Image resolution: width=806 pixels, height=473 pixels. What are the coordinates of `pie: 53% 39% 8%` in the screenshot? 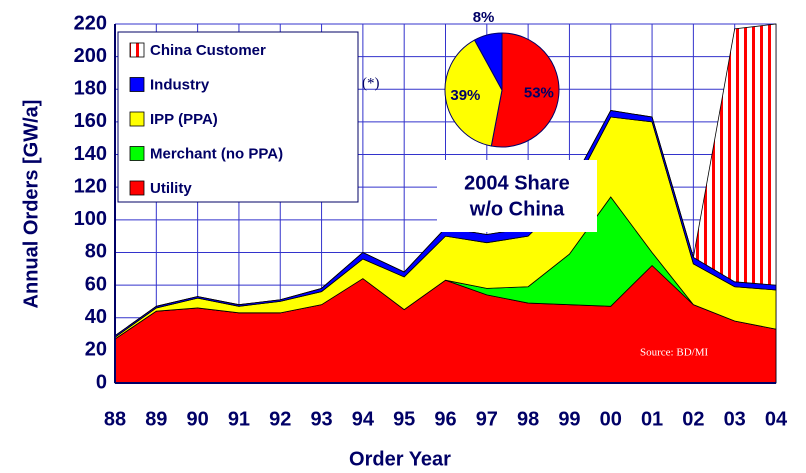 It's located at (502, 78).